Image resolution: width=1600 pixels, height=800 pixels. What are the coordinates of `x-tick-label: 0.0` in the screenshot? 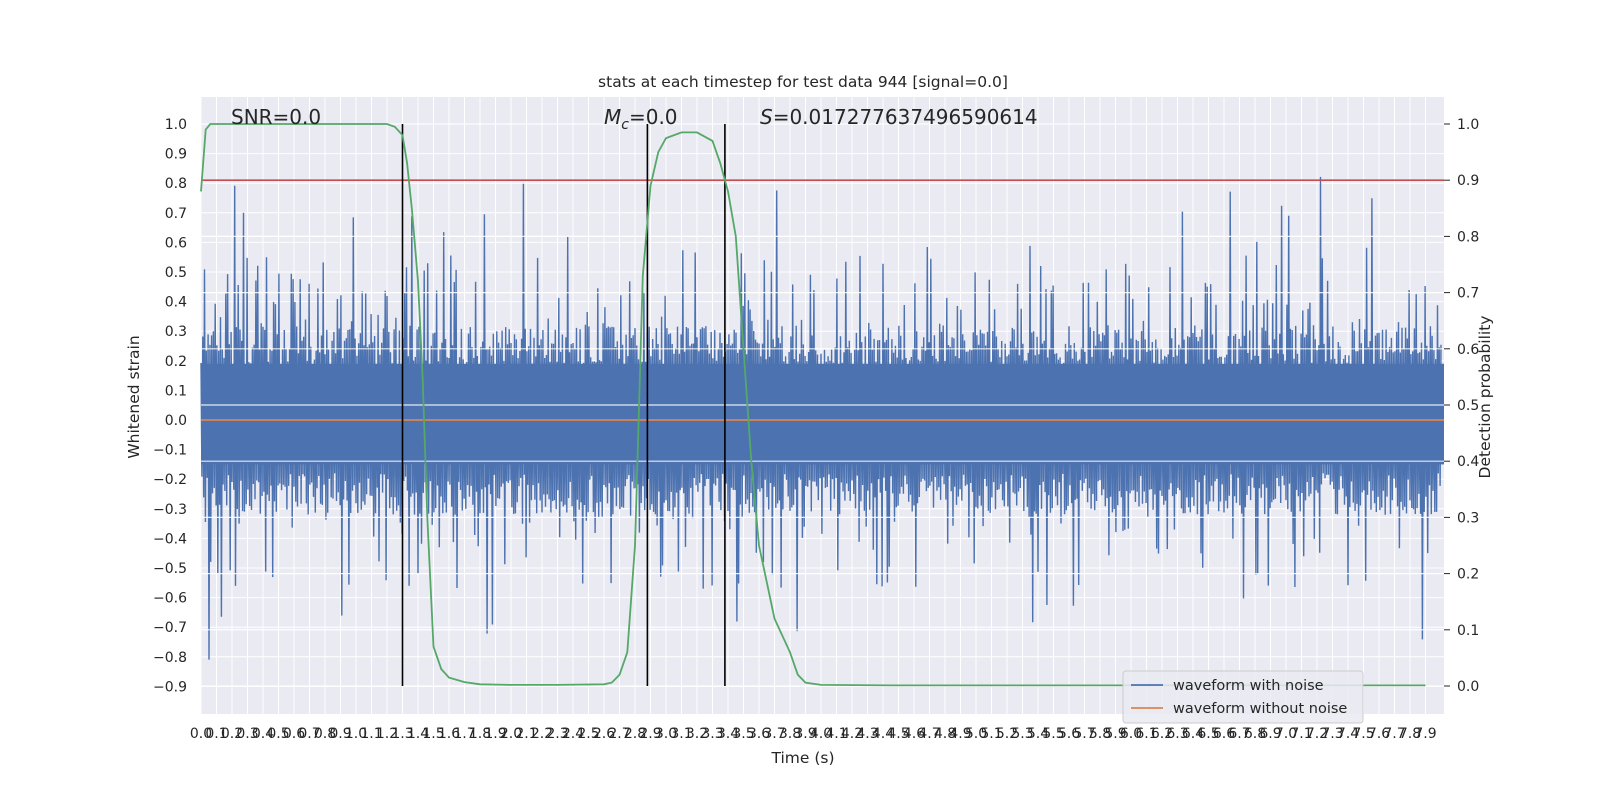 It's located at (201, 734).